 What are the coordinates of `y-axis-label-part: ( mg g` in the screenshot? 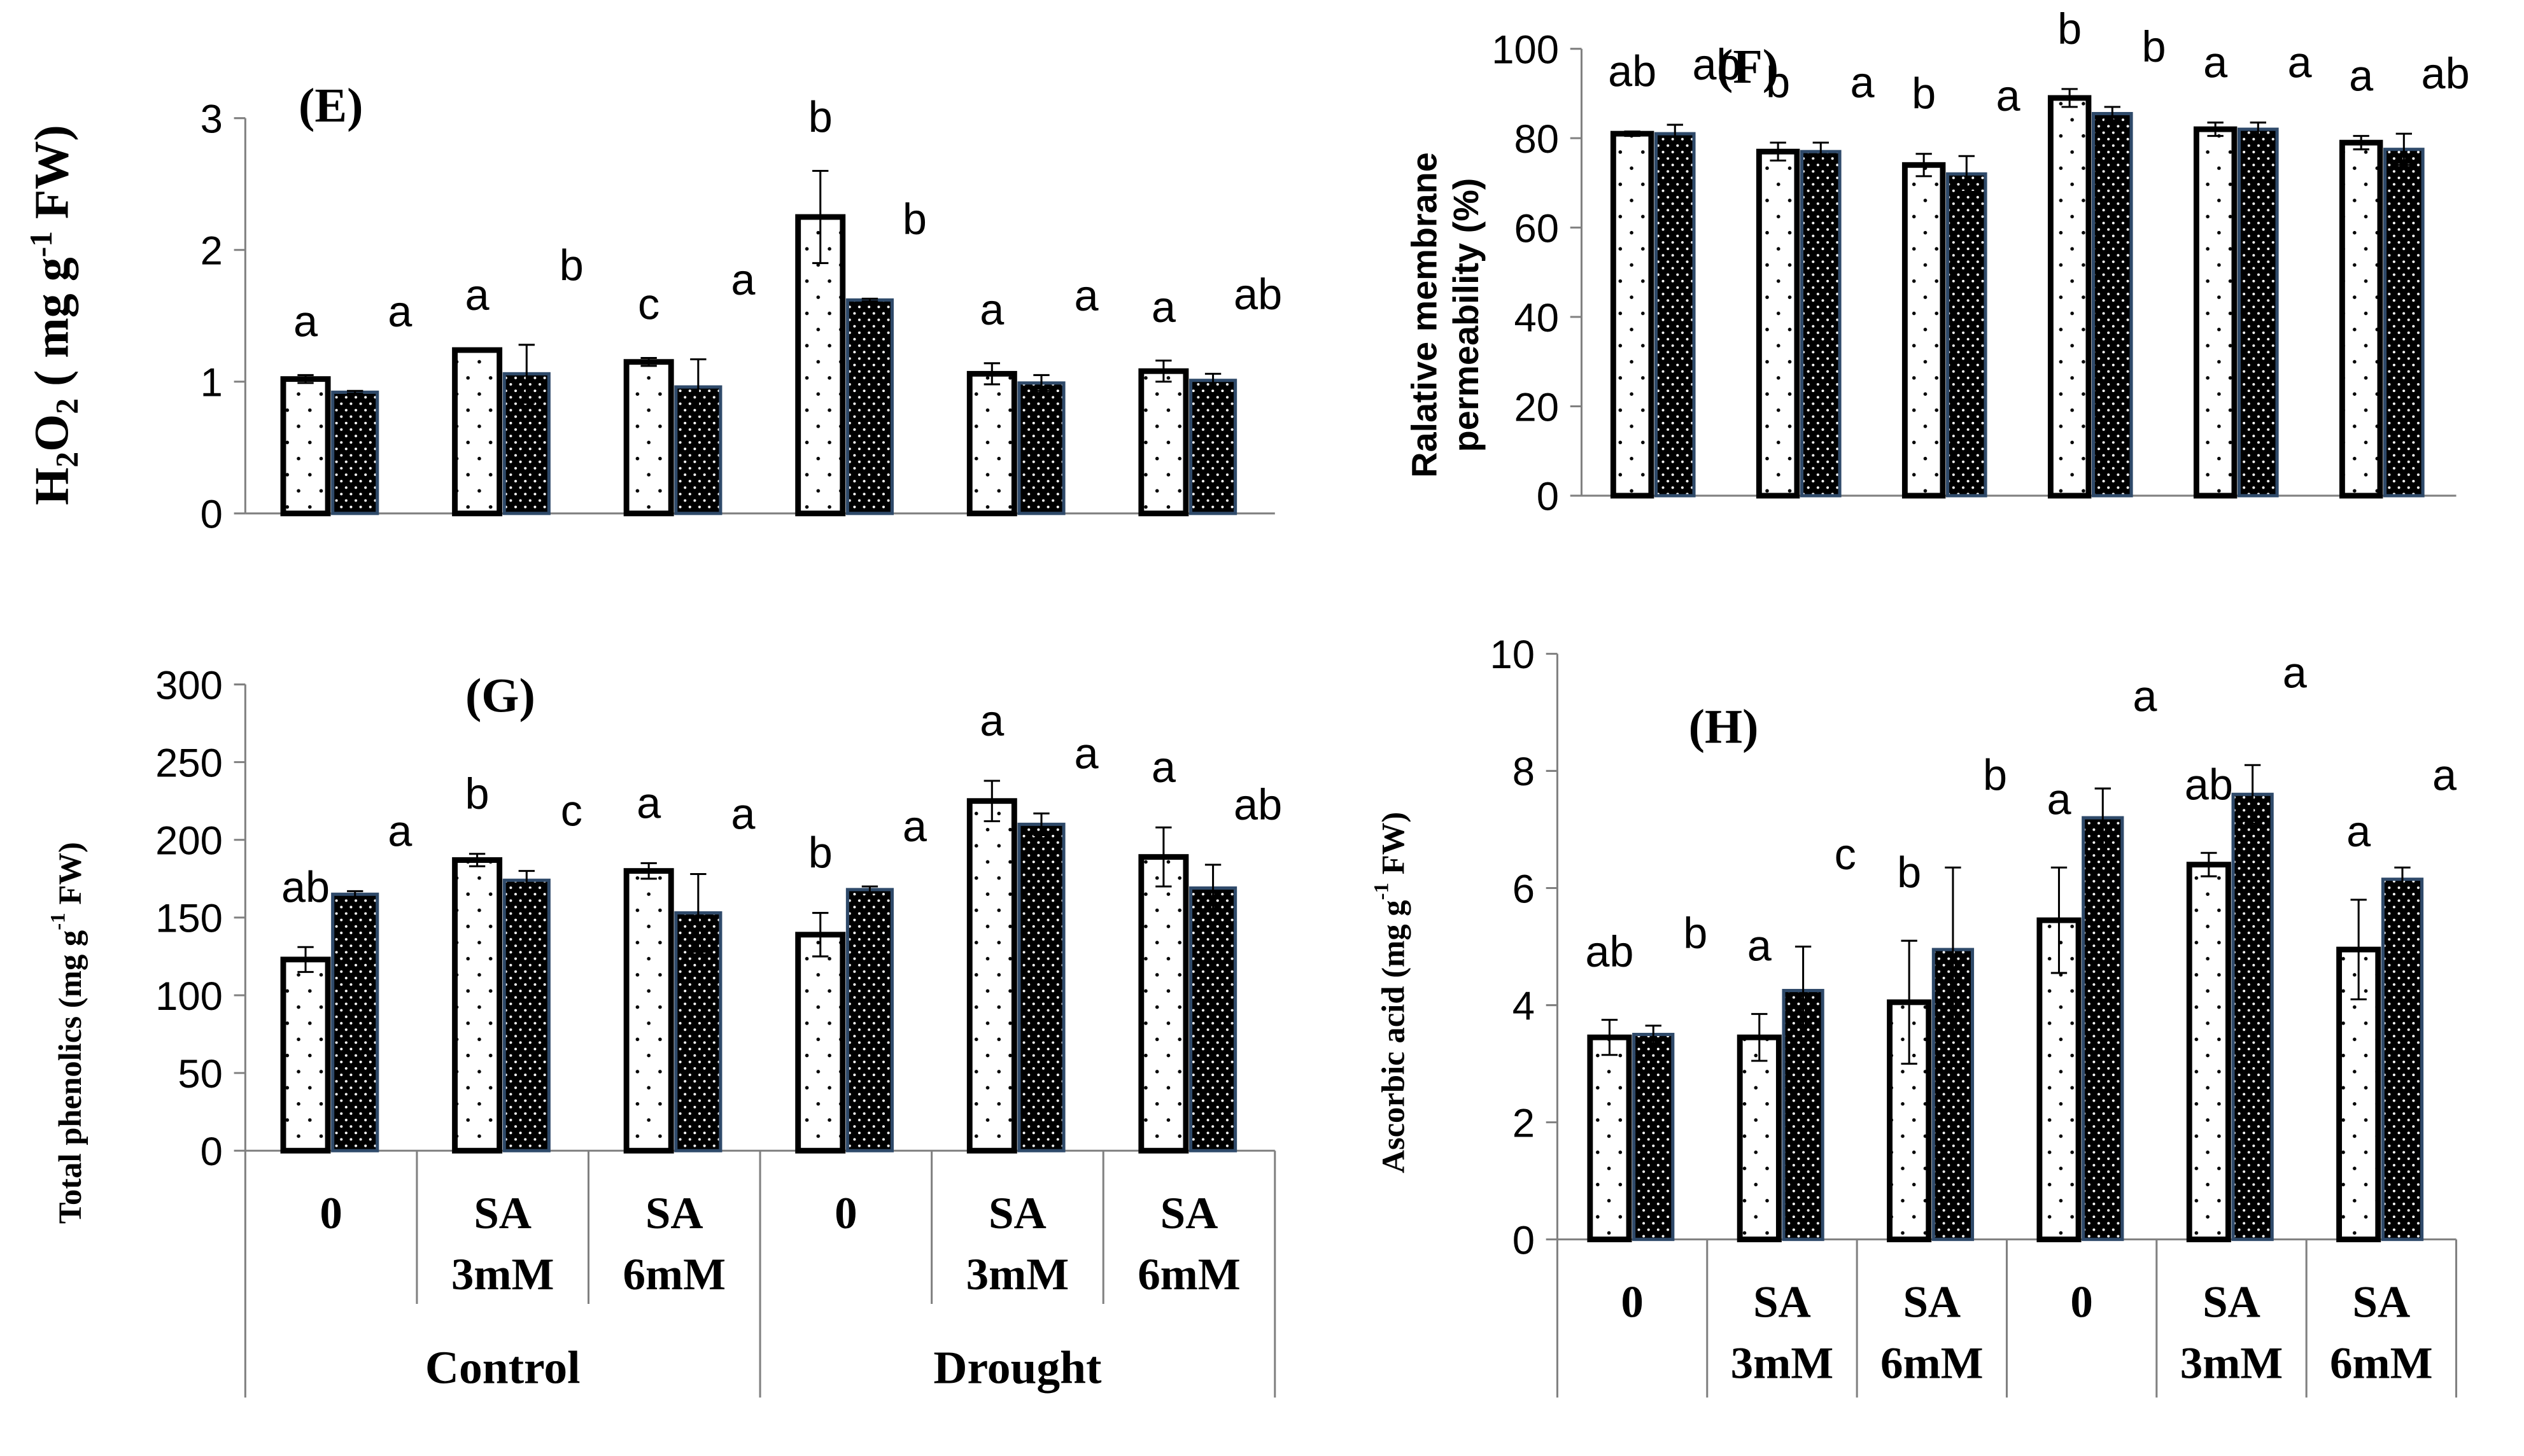 It's located at (51, 327).